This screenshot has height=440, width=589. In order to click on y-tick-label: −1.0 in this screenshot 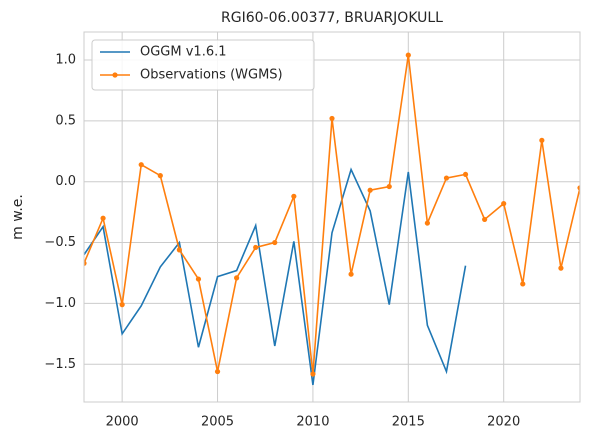, I will do `click(60, 303)`.